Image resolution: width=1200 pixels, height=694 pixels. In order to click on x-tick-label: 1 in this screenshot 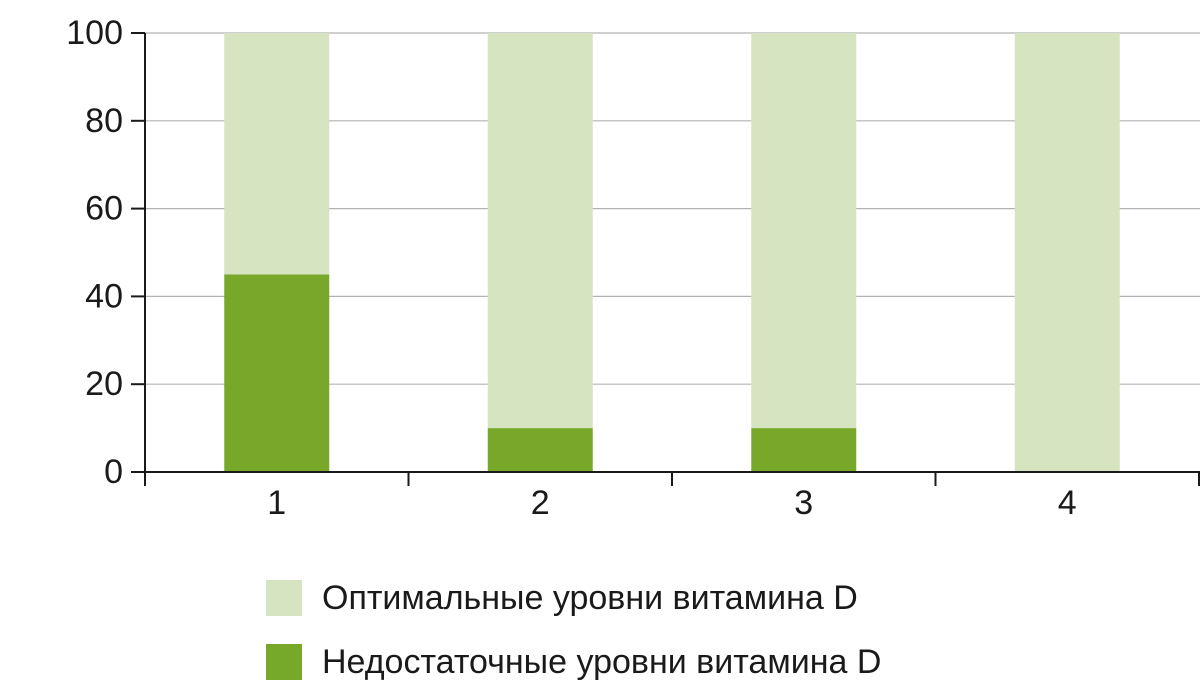, I will do `click(276, 503)`.